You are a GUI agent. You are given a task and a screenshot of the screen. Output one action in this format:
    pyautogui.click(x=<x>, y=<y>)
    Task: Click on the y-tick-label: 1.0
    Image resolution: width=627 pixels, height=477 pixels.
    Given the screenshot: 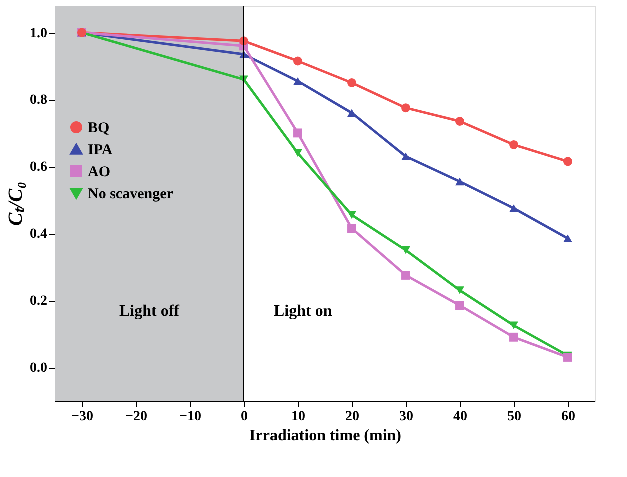 What is the action you would take?
    pyautogui.click(x=39, y=34)
    